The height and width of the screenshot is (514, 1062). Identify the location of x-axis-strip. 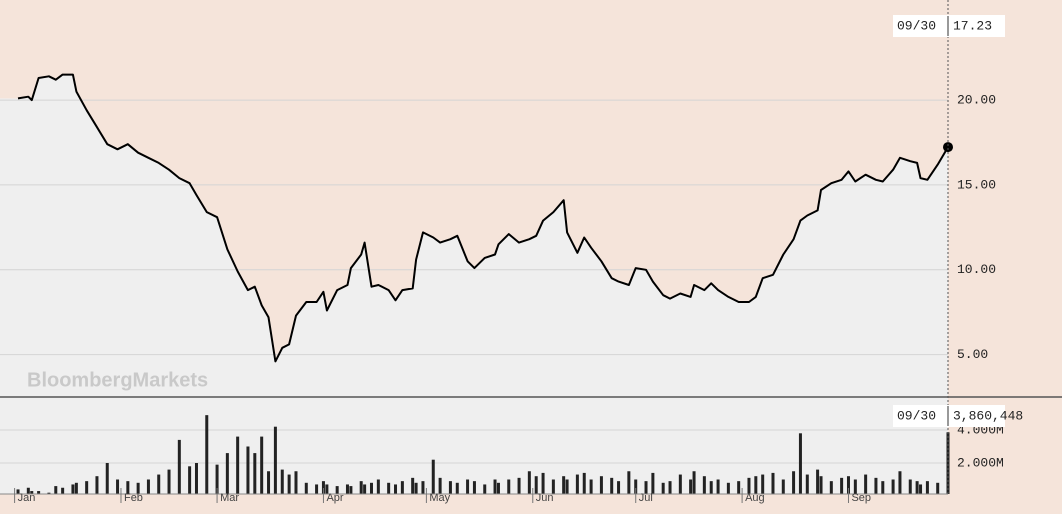
(531, 504).